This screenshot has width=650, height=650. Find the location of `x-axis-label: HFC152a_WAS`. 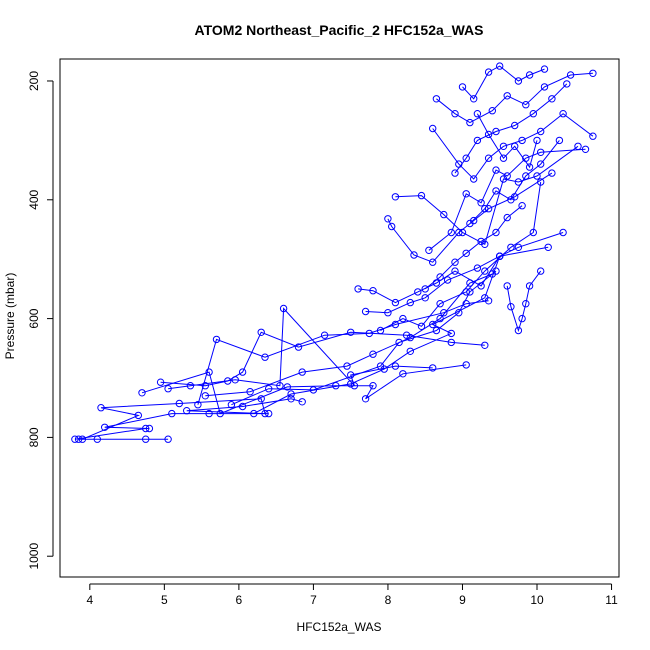

x-axis-label: HFC152a_WAS is located at coordinates (339, 627).